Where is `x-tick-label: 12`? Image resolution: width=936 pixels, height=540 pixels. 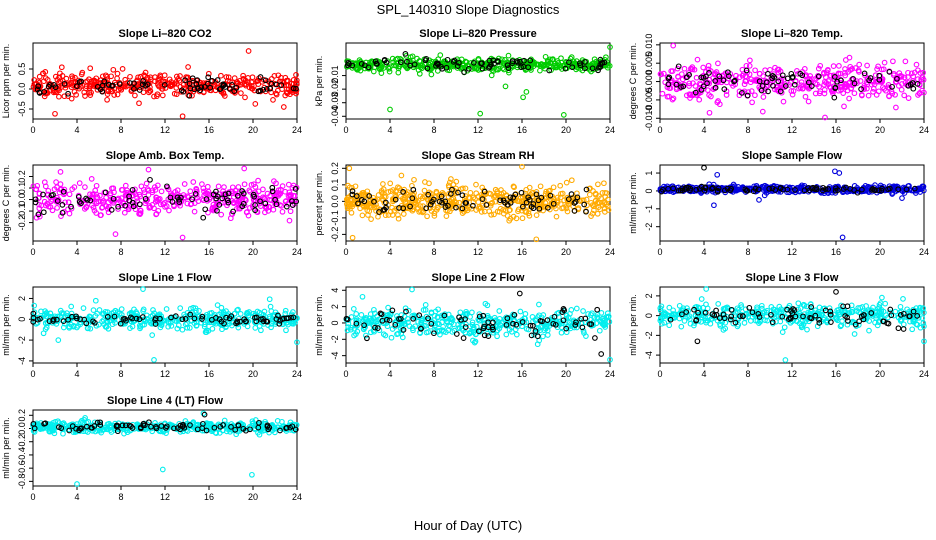
x-tick-label: 12 is located at coordinates (792, 130).